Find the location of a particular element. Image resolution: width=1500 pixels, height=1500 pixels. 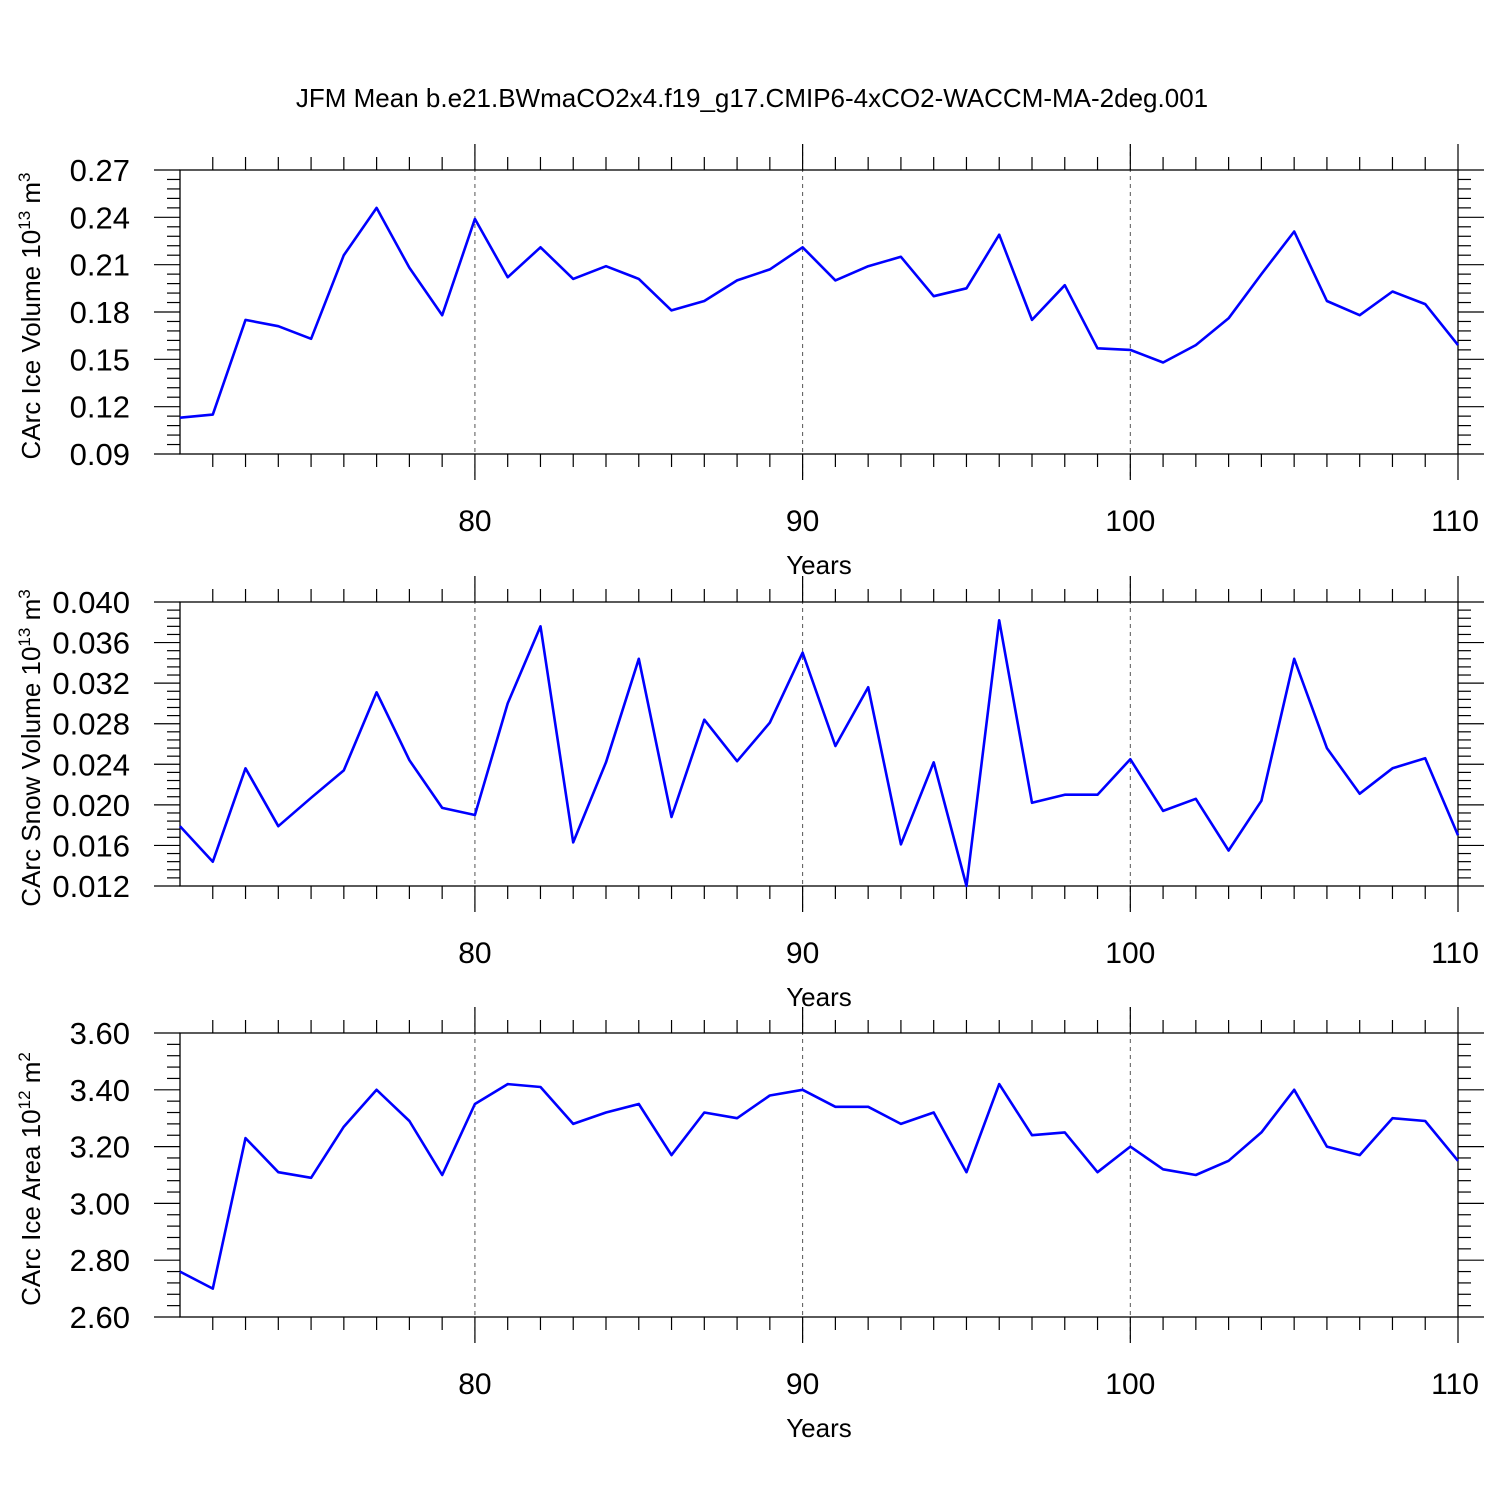

panel-3-xtick-label: 90 is located at coordinates (802, 1384).